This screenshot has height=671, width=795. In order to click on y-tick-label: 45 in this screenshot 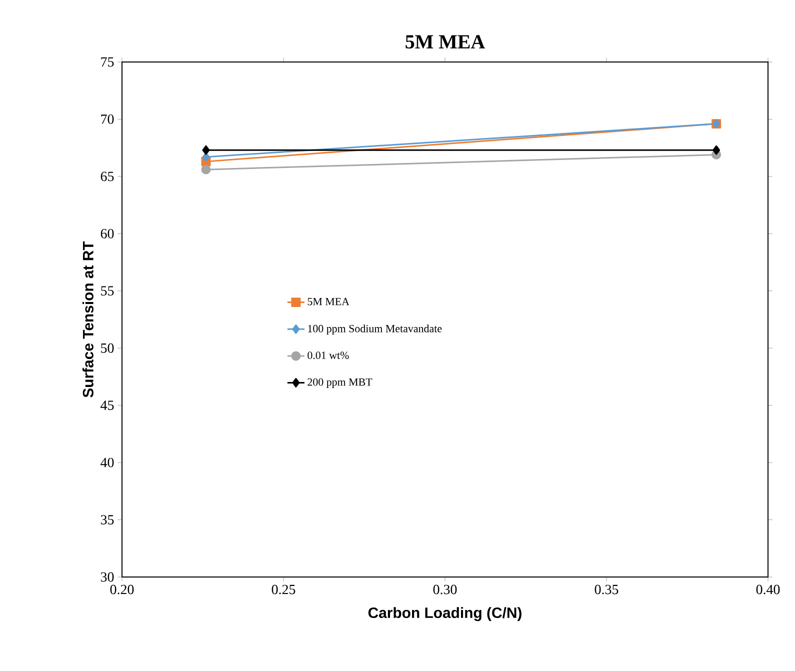, I will do `click(107, 405)`.